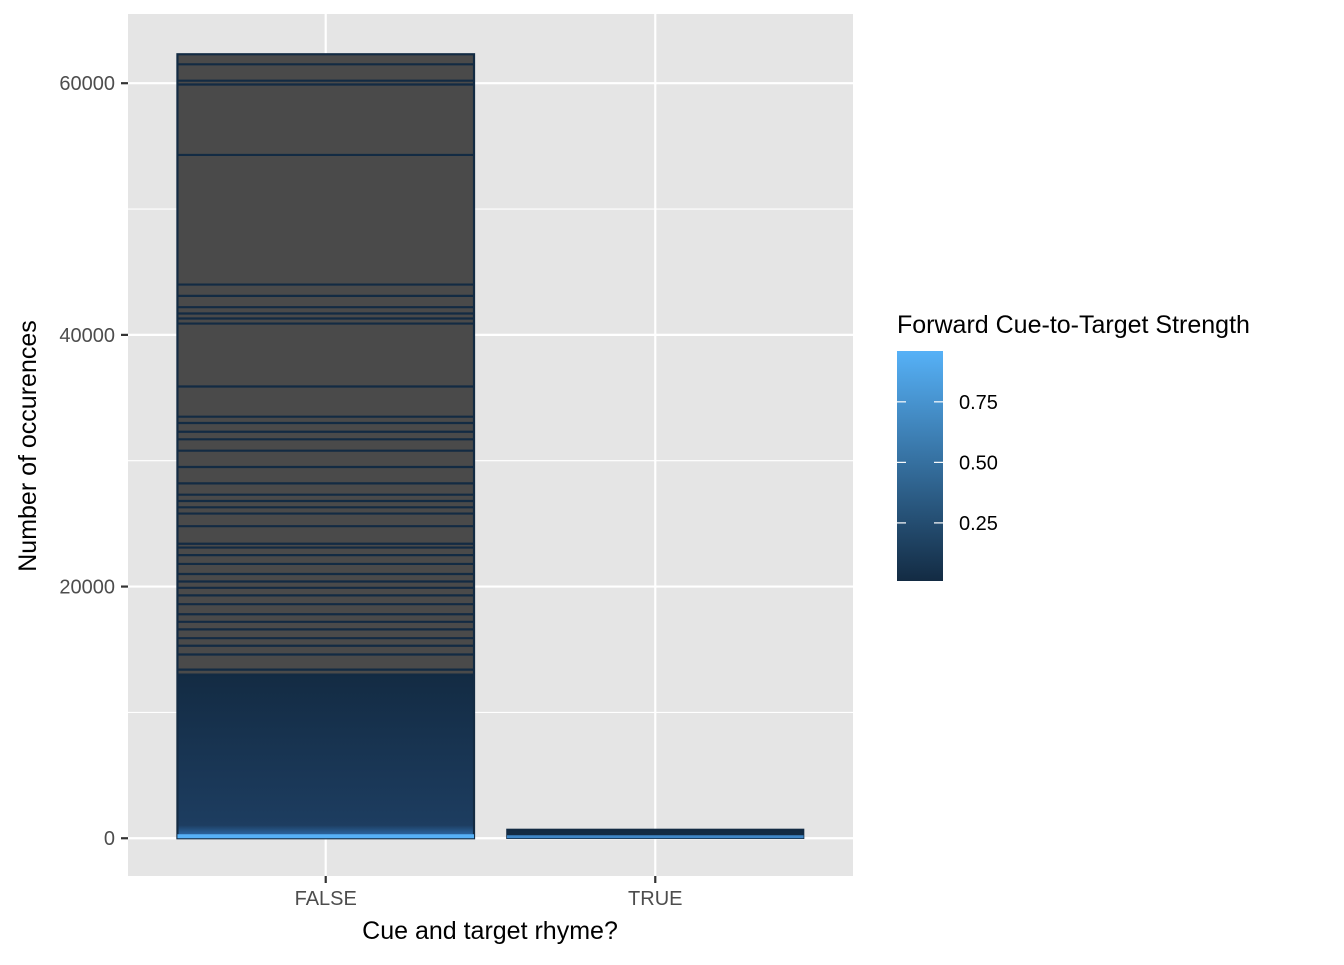 This screenshot has width=1344, height=965. I want to click on y-axis-title: Number of occurences, so click(28, 446).